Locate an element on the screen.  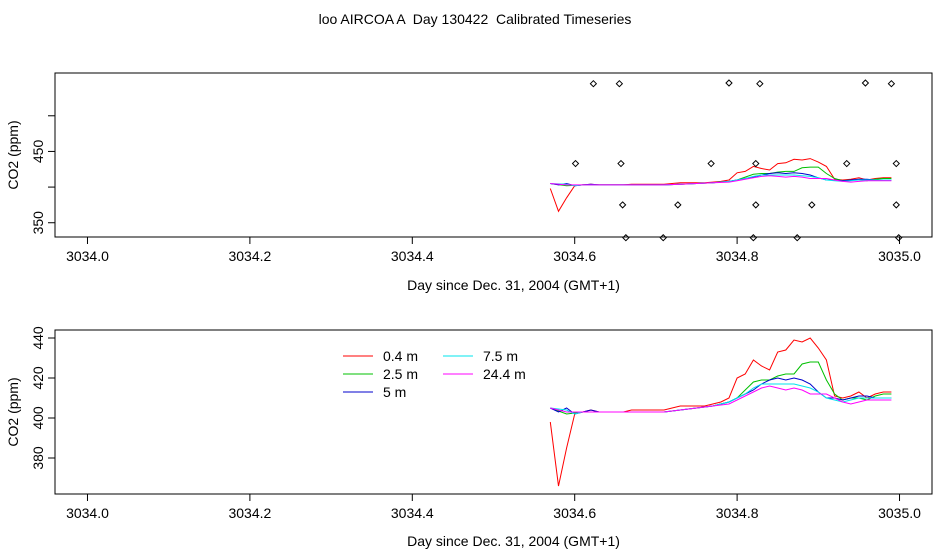
bottom-y-tick-label: 440 is located at coordinates (38, 338).